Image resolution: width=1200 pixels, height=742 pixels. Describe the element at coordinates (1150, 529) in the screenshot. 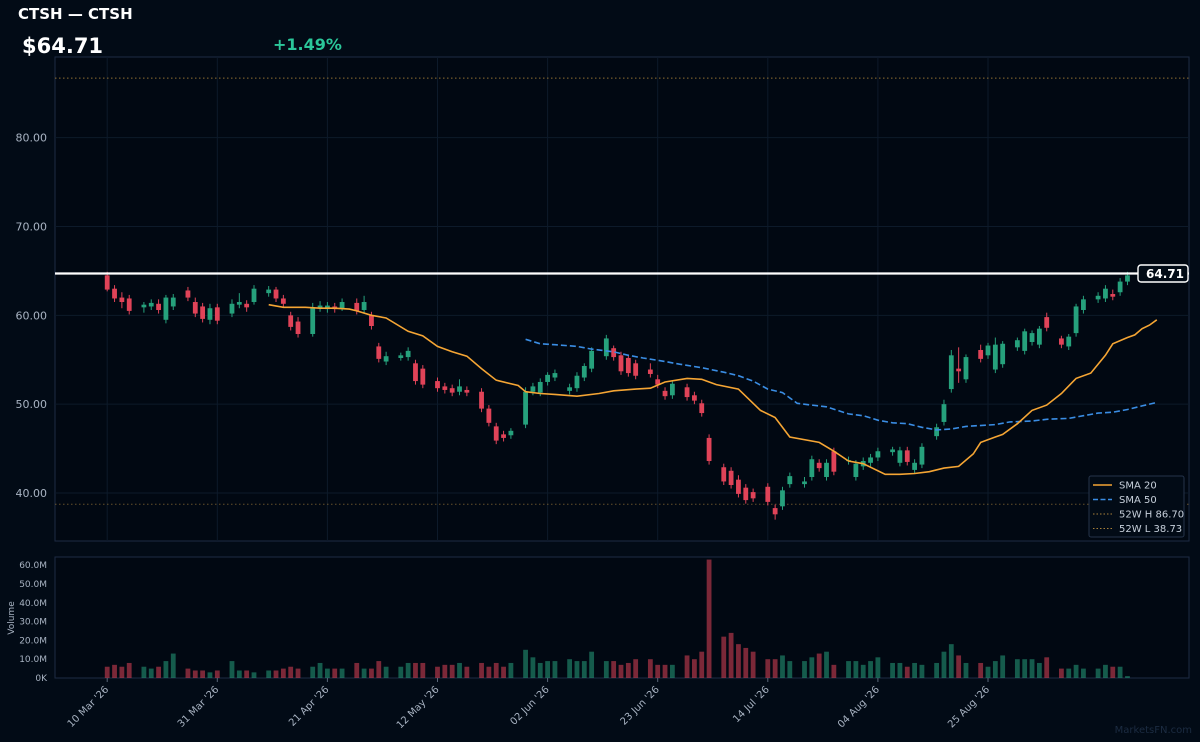

I see `legend-label: 52W L 38.73` at that location.